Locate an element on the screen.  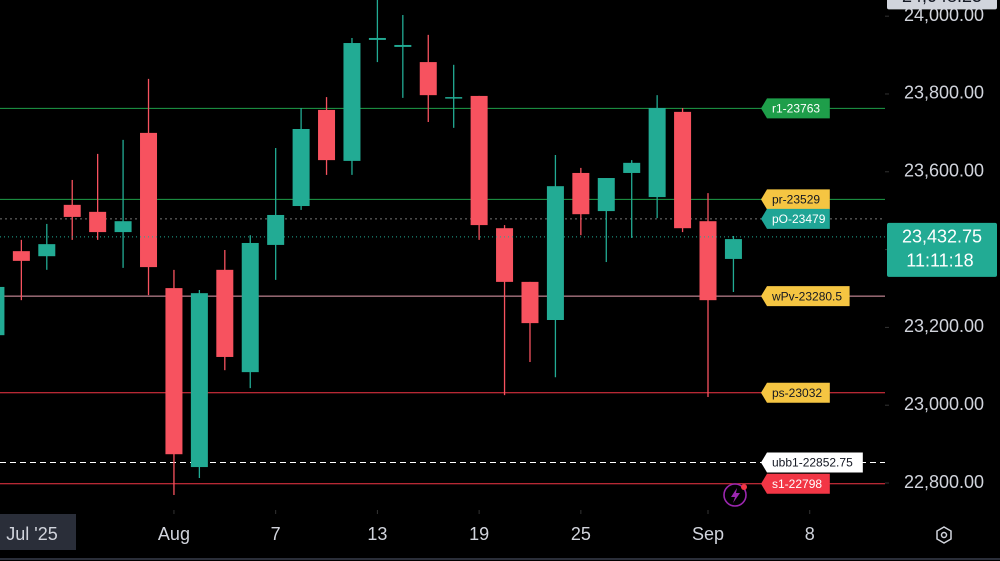
level-label: ps-23032 is located at coordinates (795, 392).